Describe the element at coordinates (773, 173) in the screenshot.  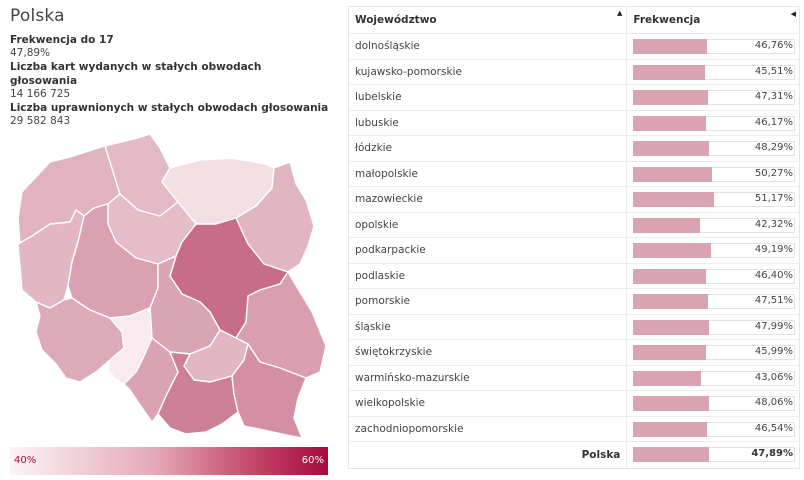
I see `turnout-value: 50,27%` at that location.